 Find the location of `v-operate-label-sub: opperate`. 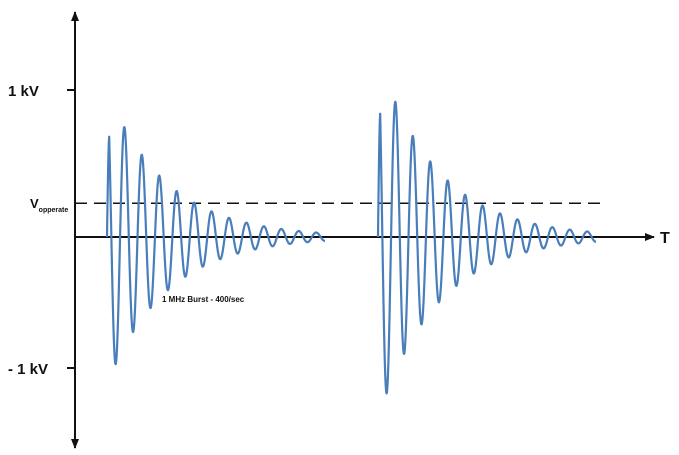

v-operate-label-sub: opperate is located at coordinates (54, 210).